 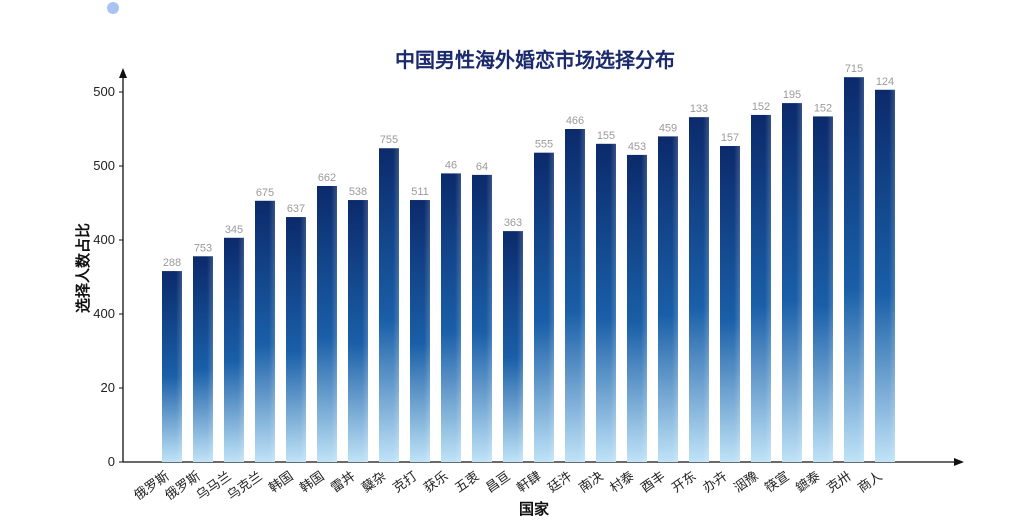 I want to click on bar-value-label: 345, so click(x=234, y=230).